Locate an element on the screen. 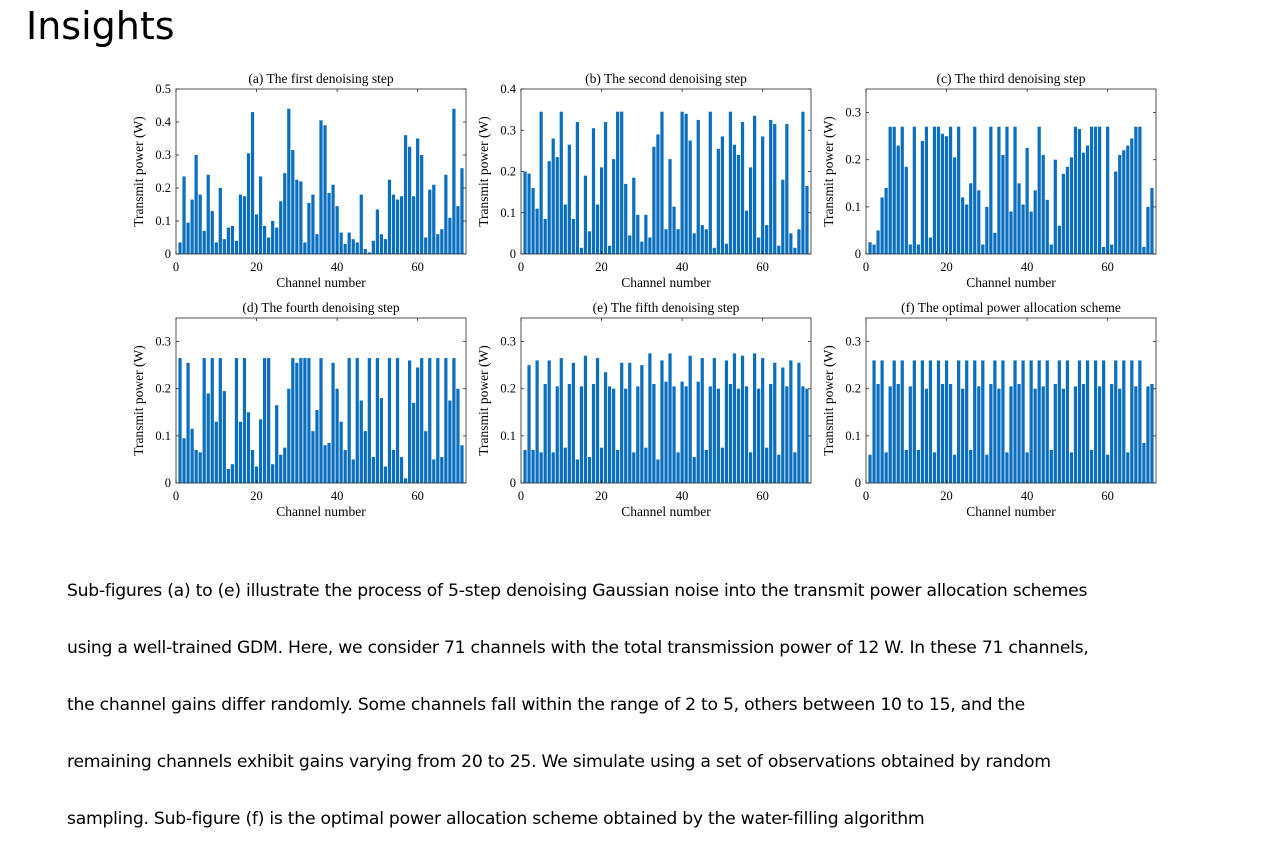 The image size is (1280, 862). chart-title: (d) The fourth denoising step is located at coordinates (320, 307).